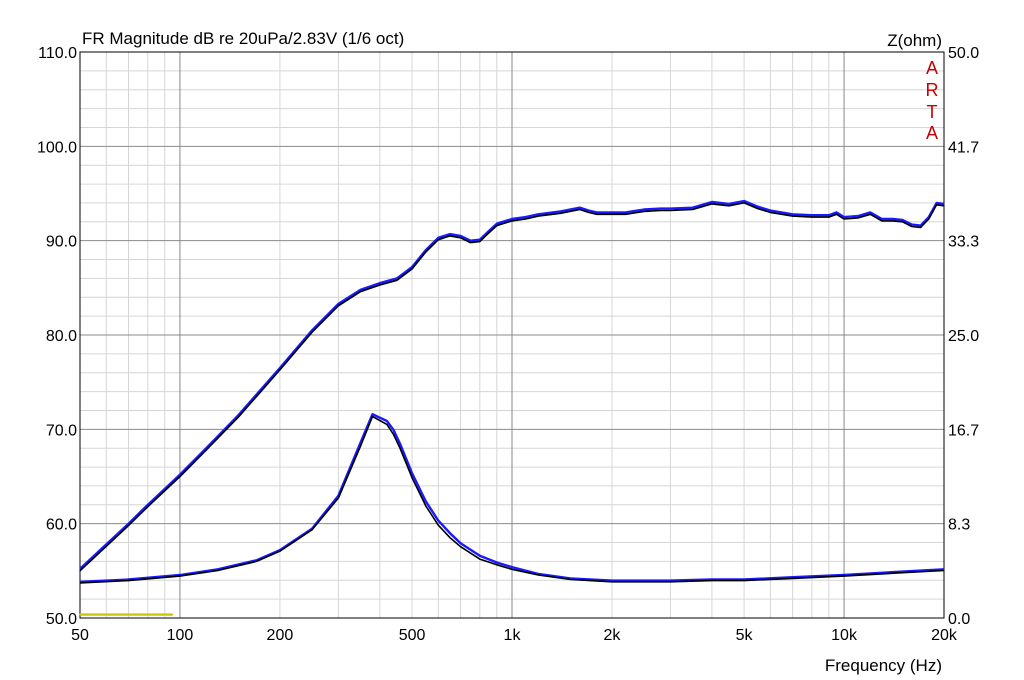 The image size is (1024, 680). I want to click on y-tick-label-left: 70.0, so click(61, 430).